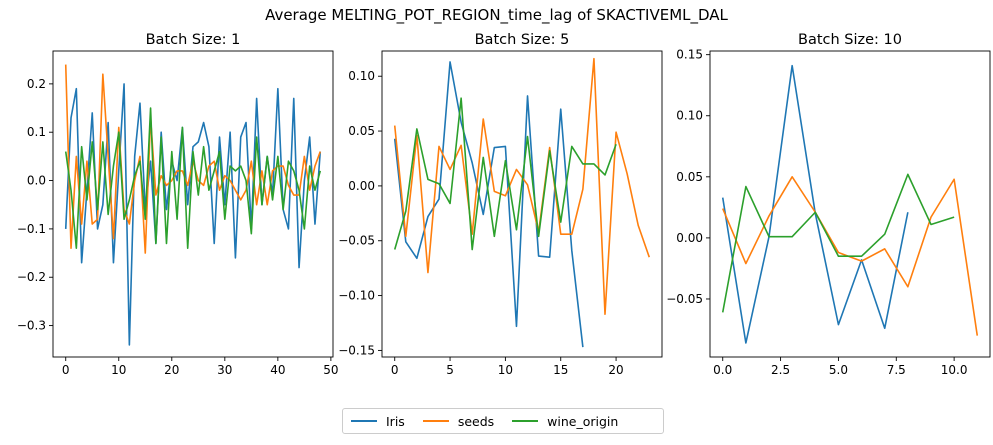 This screenshot has height=445, width=993. What do you see at coordinates (277, 370) in the screenshot?
I see `x-tick-label: 40` at bounding box center [277, 370].